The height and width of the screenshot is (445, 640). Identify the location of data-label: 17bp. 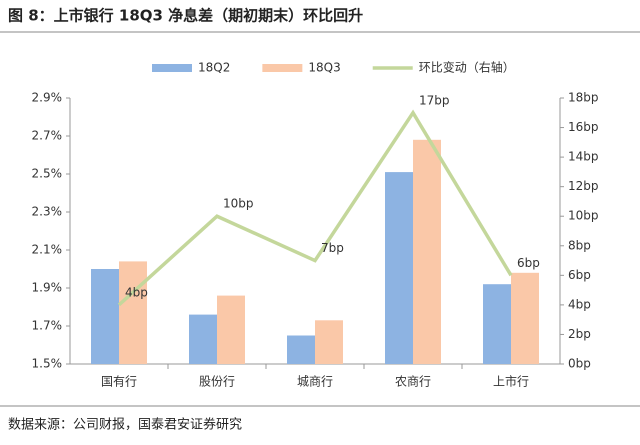
(434, 100).